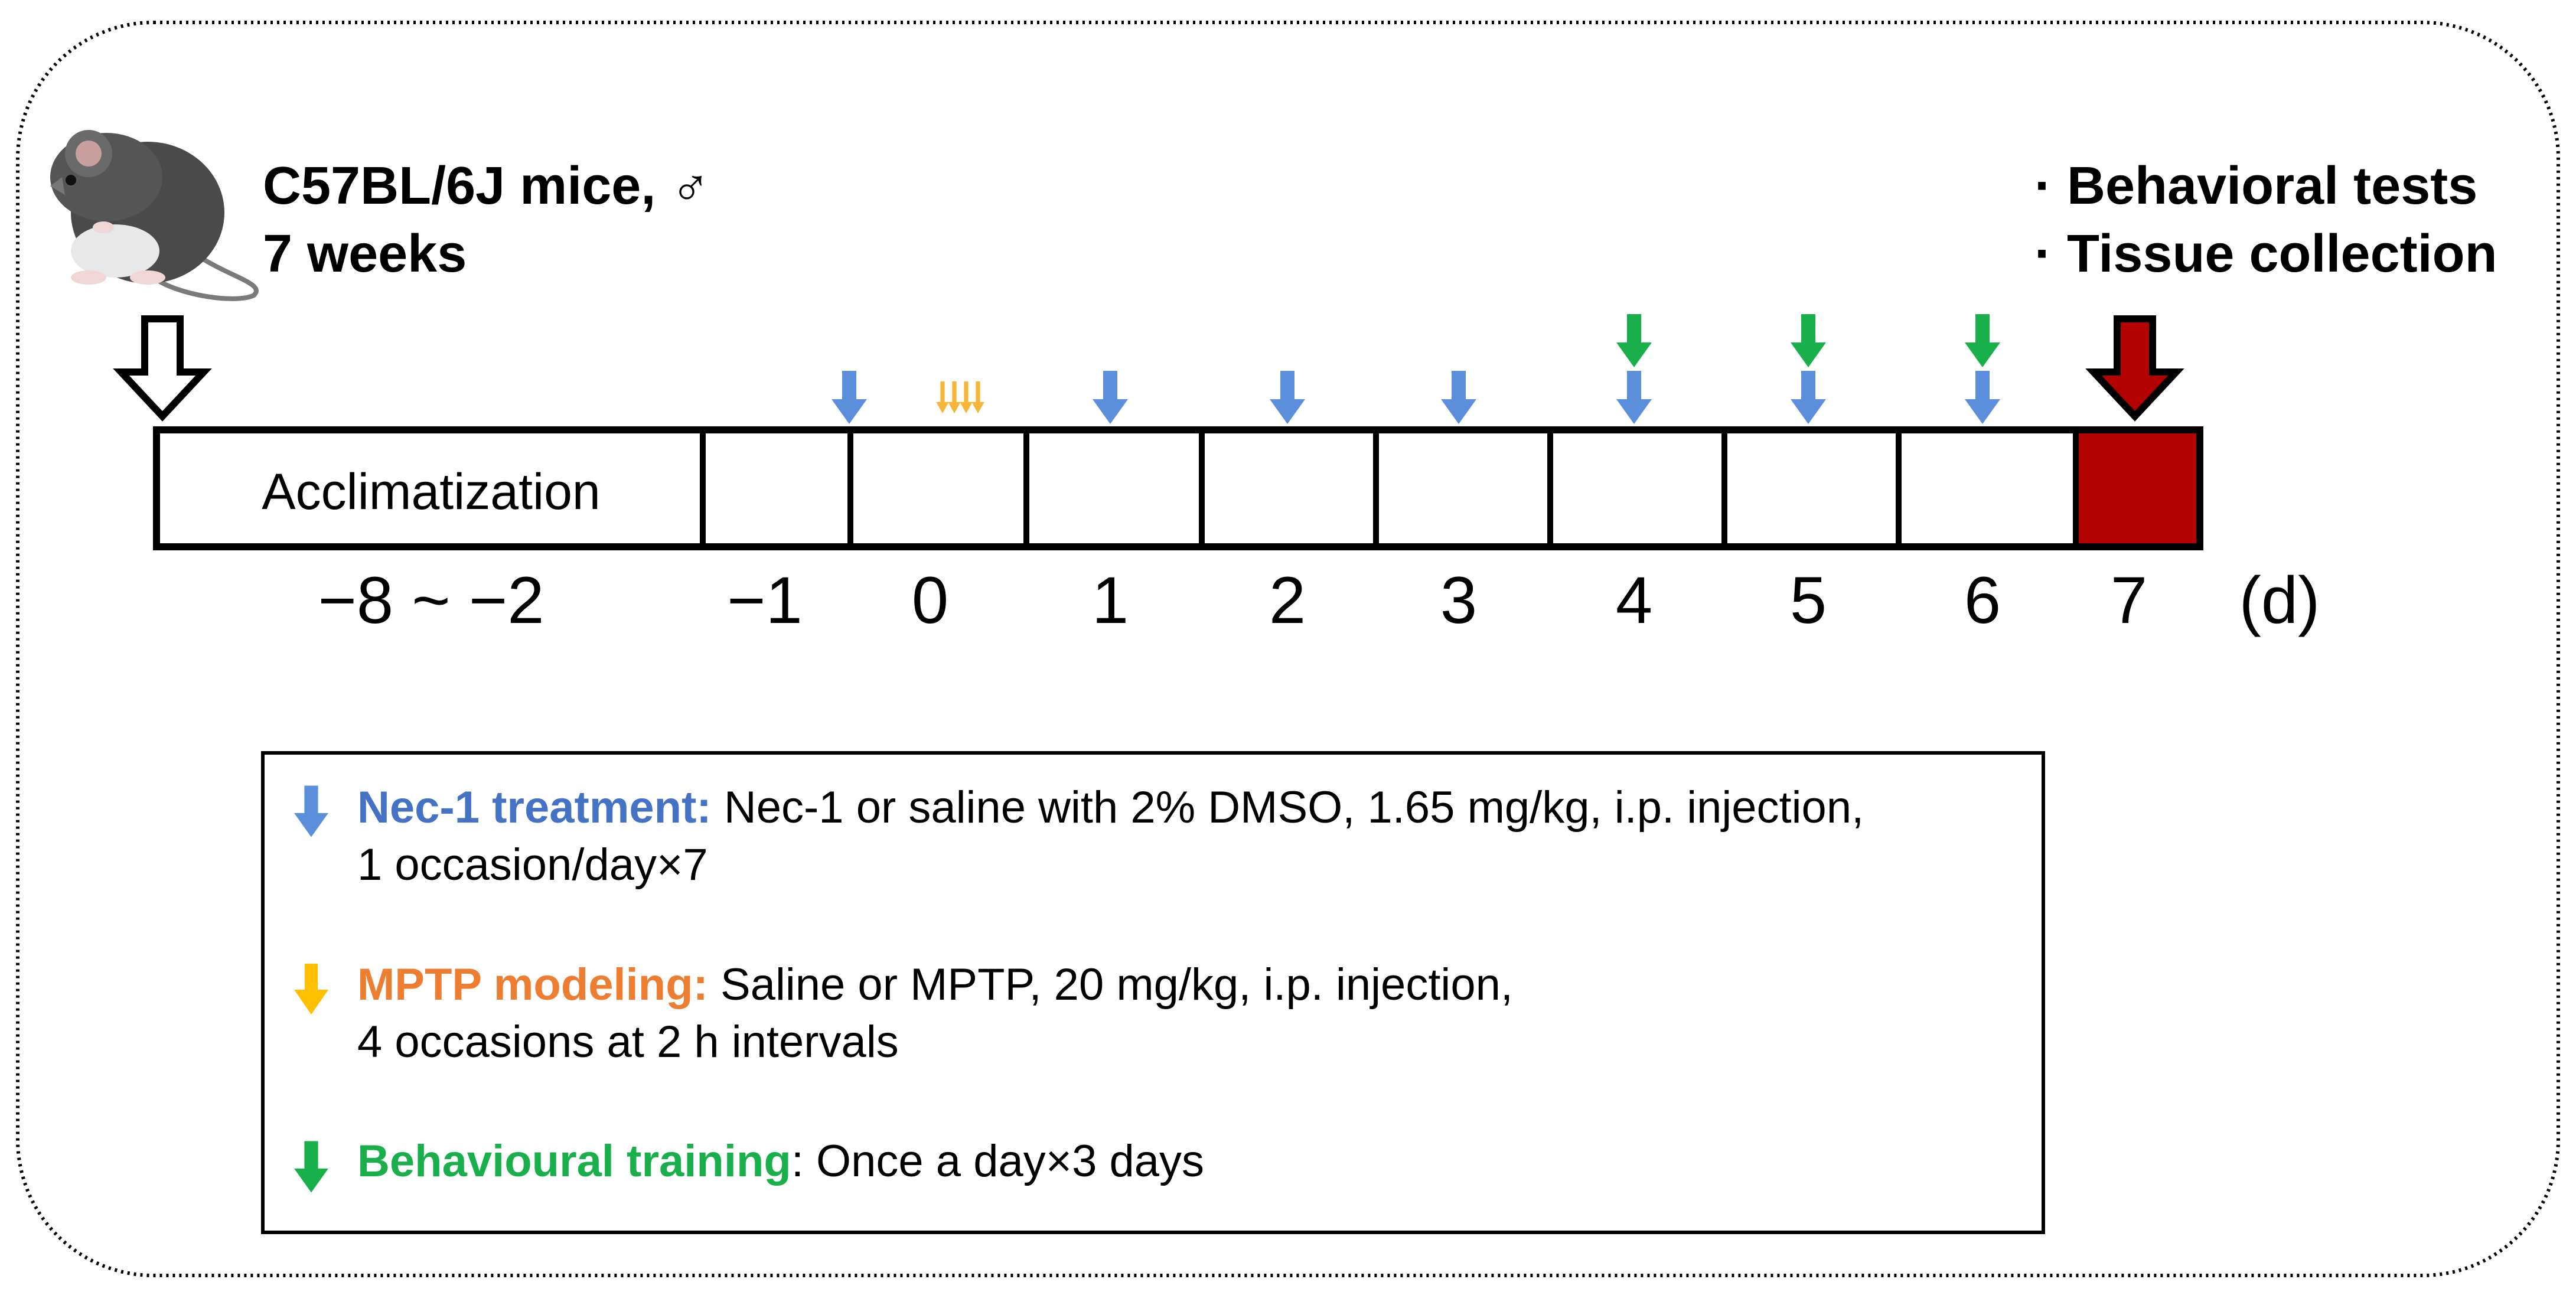 The image size is (2576, 1292). What do you see at coordinates (628, 1042) in the screenshot?
I see `mptp-legend-line2: 4 occasions at 2 h intervals` at bounding box center [628, 1042].